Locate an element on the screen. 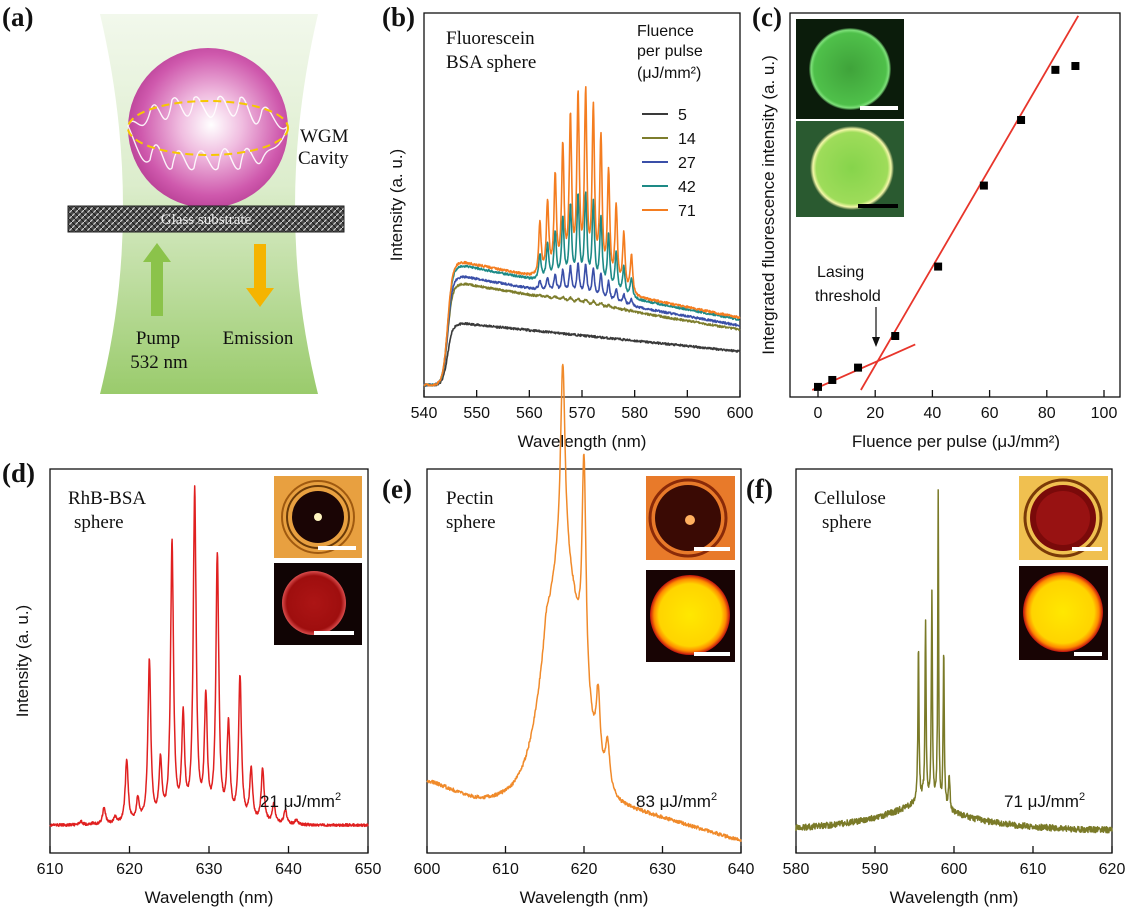 This screenshot has width=1127, height=910. fluence-d: 21 μJ/mm2 is located at coordinates (300, 801).